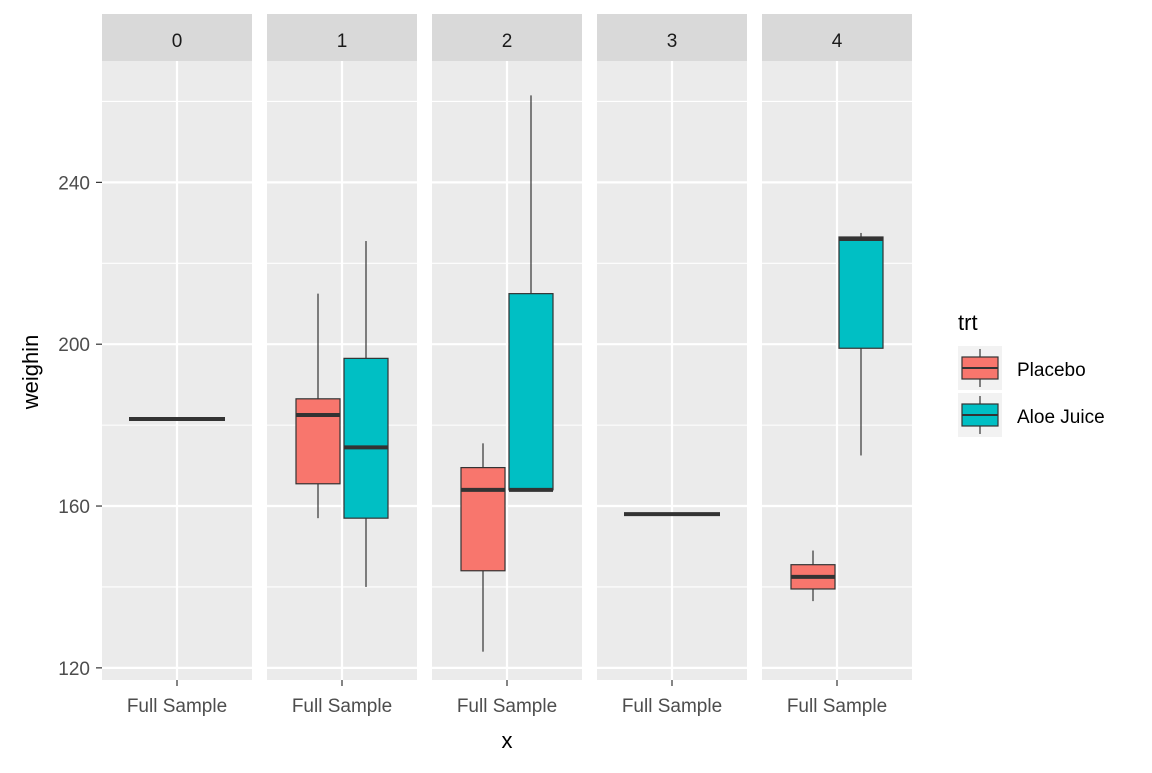 This screenshot has height=773, width=1152. I want to click on legend-title: trt, so click(968, 322).